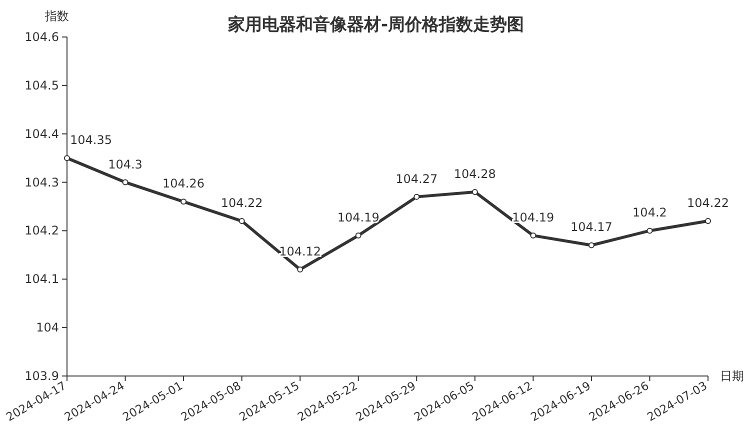 This screenshot has height=427, width=752. Describe the element at coordinates (41, 279) in the screenshot. I see `y-tick-label: 104.1` at that location.